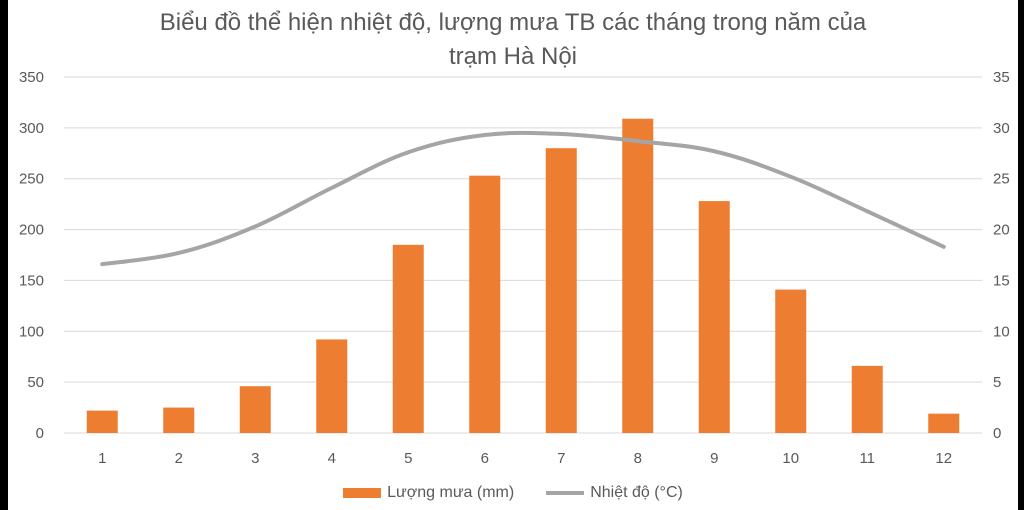 The height and width of the screenshot is (510, 1024). What do you see at coordinates (31, 77) in the screenshot?
I see `y-left-tick-label: 350` at bounding box center [31, 77].